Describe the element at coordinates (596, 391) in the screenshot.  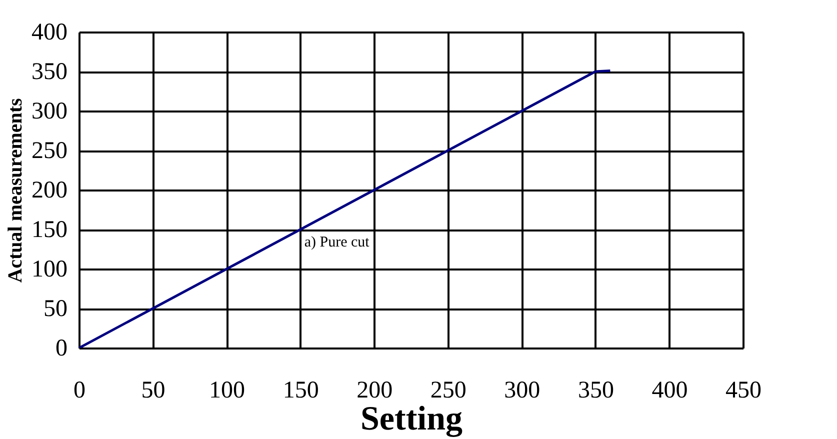
I see `x-tick-label: 350` at that location.